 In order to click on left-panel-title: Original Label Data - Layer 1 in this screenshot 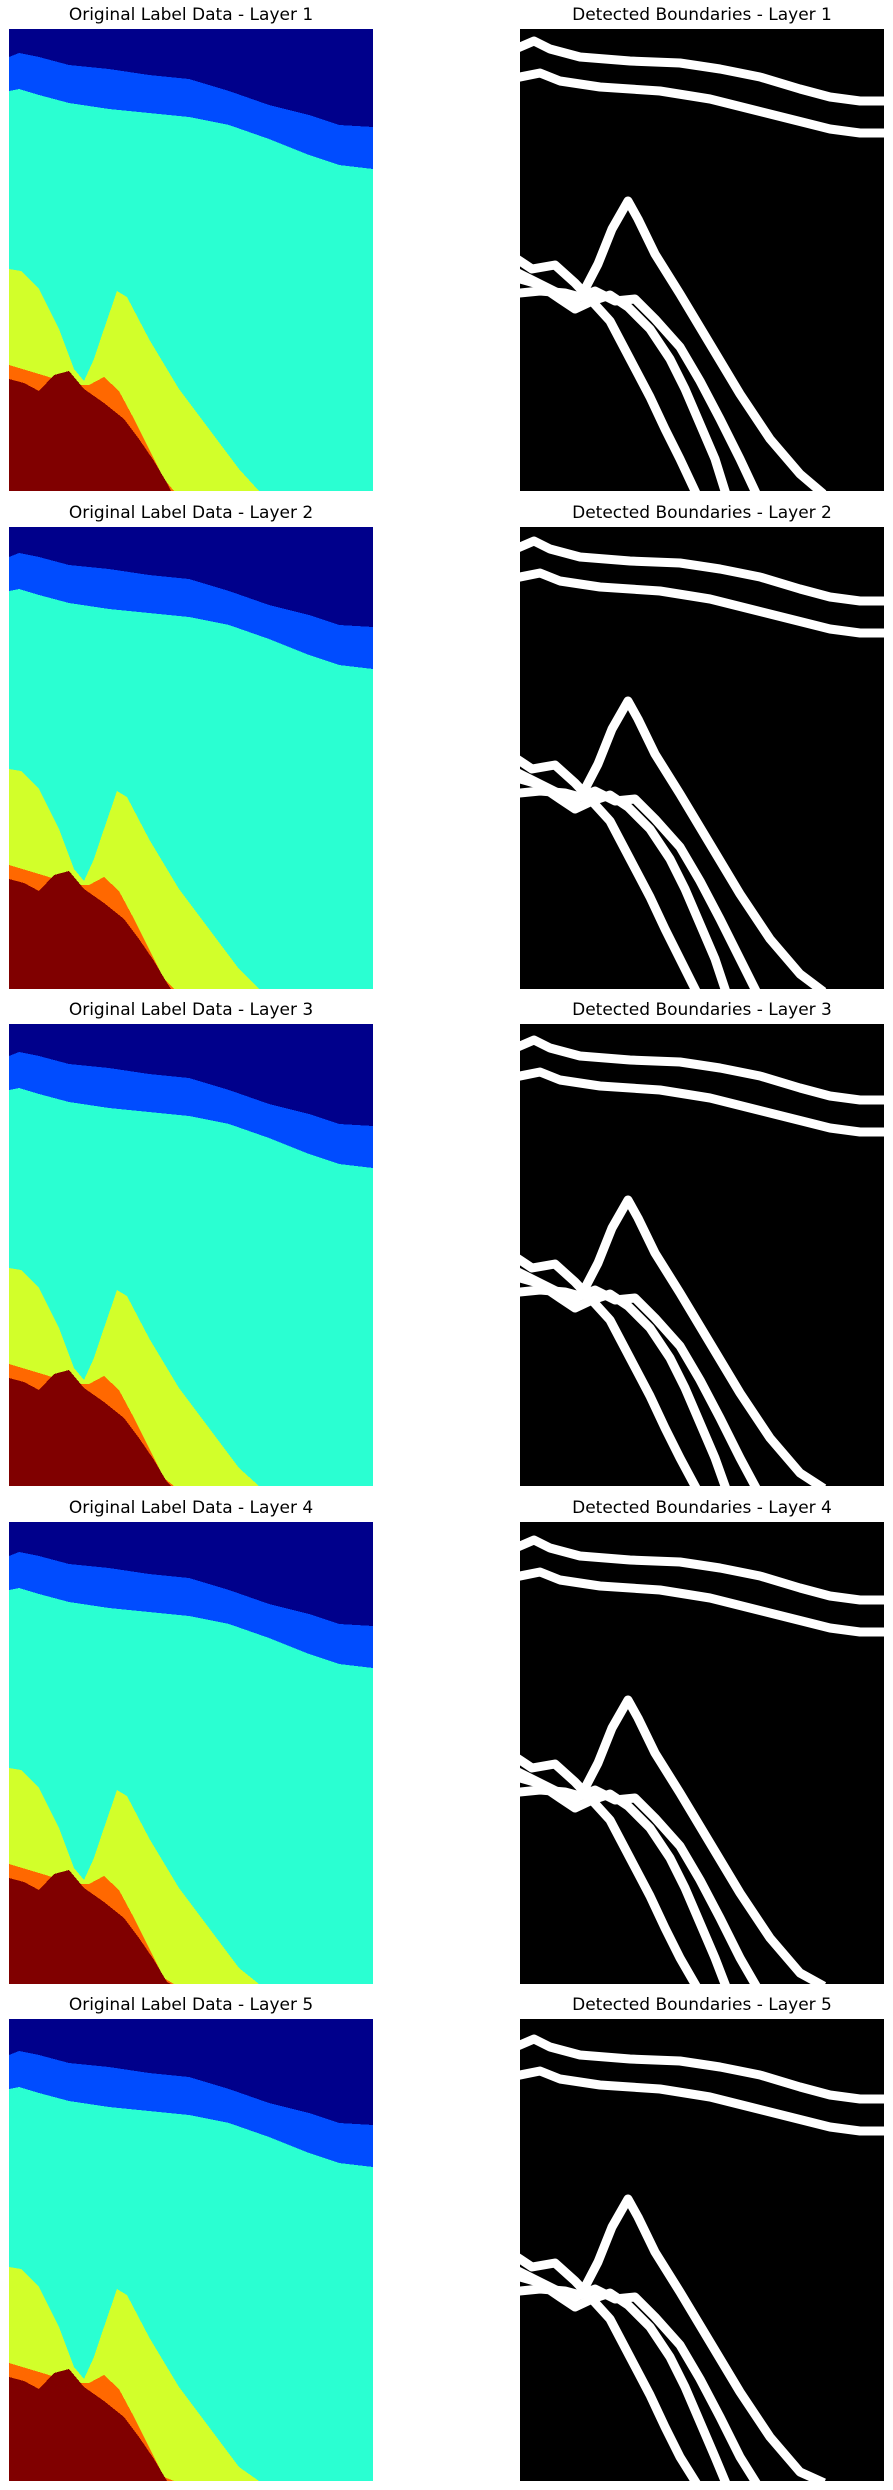, I will do `click(191, 15)`.